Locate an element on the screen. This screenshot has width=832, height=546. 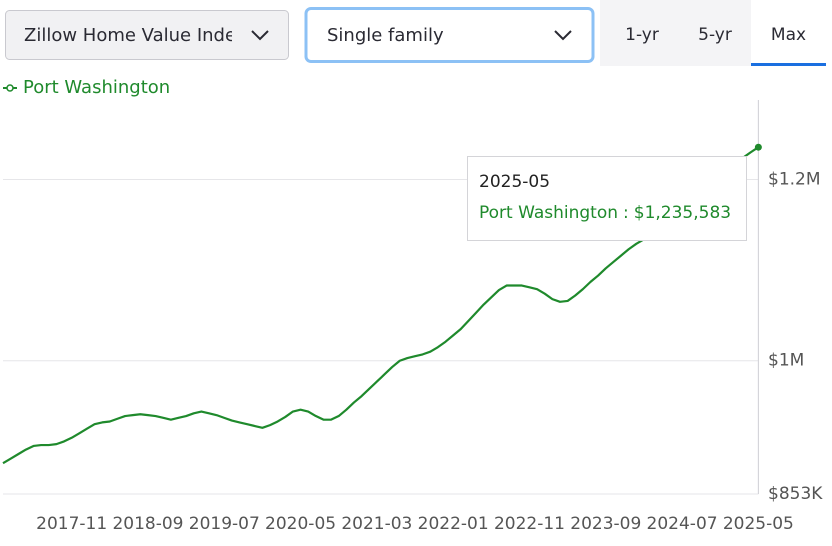
x-tick-label: 2022-11 is located at coordinates (529, 524).